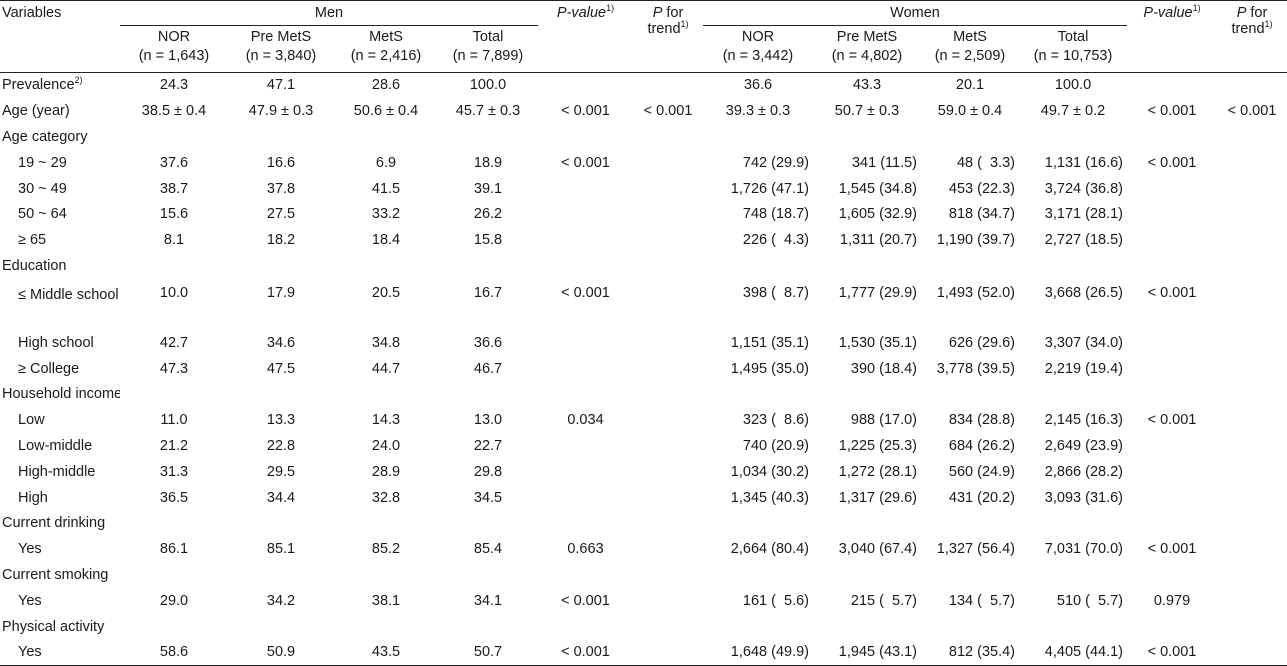 This screenshot has height=666, width=1287. Describe the element at coordinates (668, 21) in the screenshot. I see `men-ptrend-header: P for trend1)` at that location.